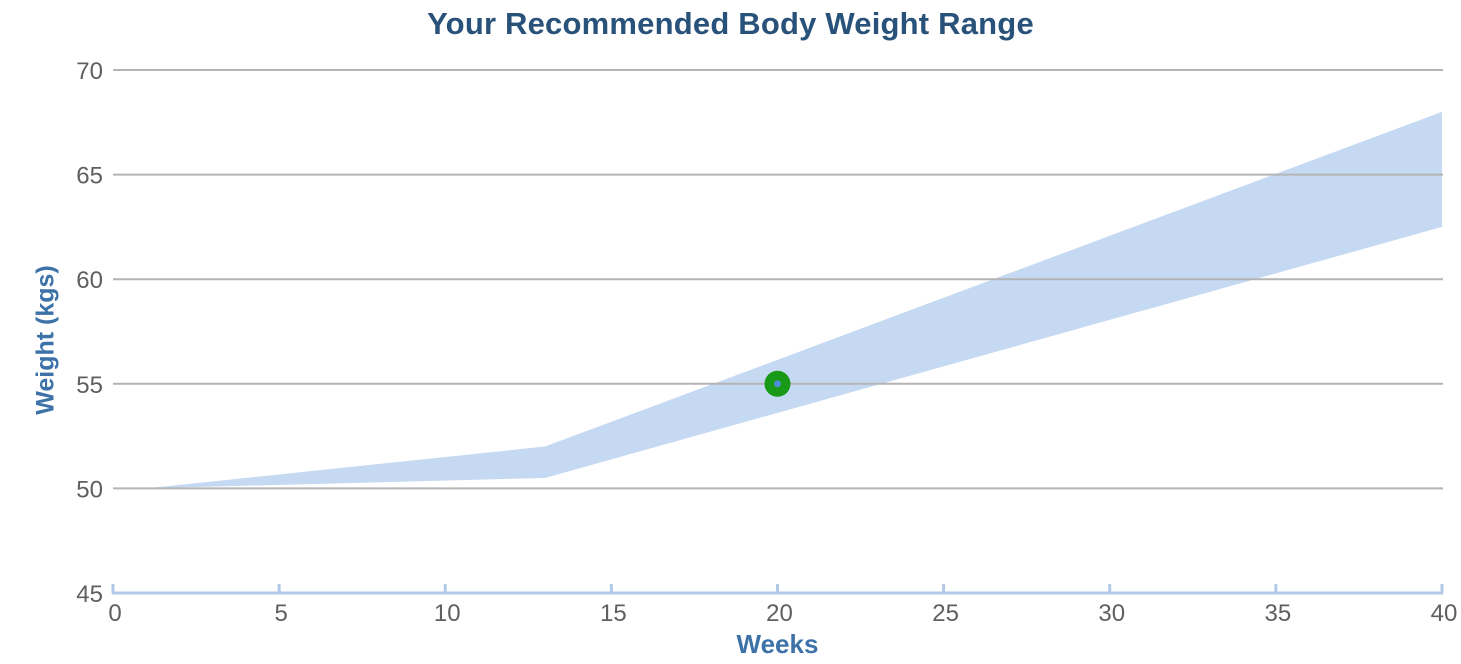  What do you see at coordinates (280, 613) in the screenshot?
I see `x-tick-label-5: 5` at bounding box center [280, 613].